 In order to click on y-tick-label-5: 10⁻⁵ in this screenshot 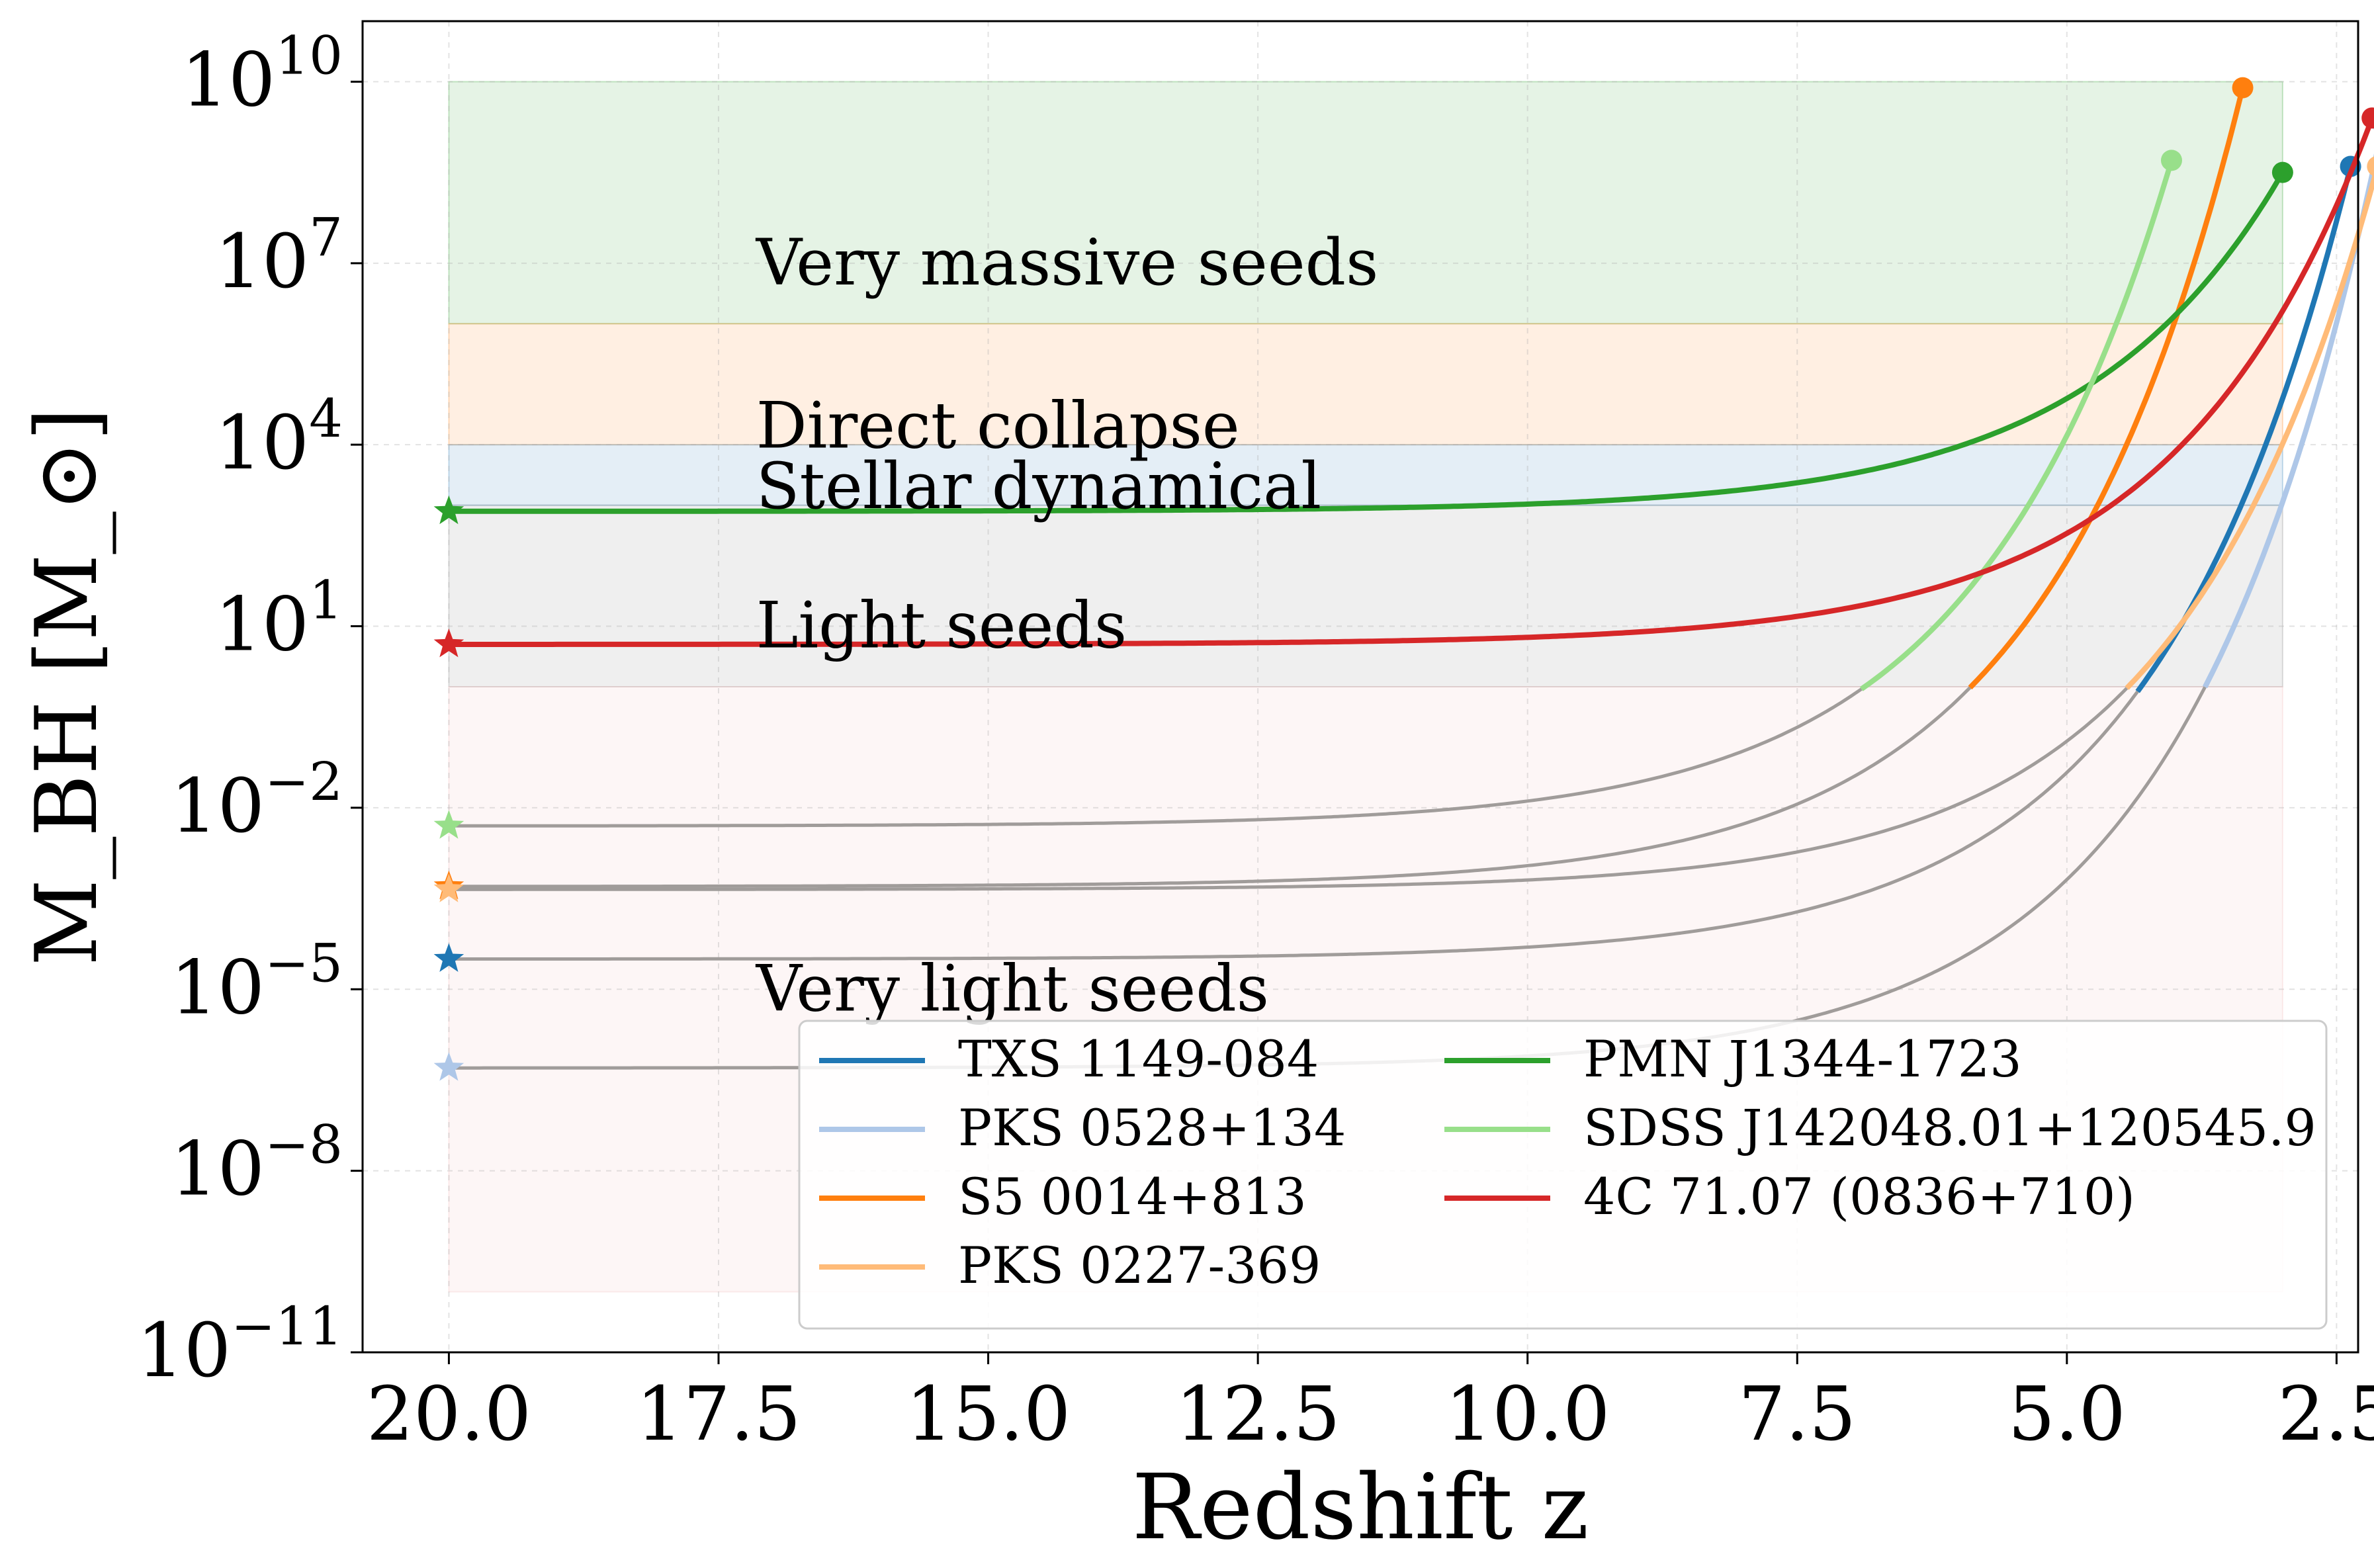, I will do `click(257, 982)`.